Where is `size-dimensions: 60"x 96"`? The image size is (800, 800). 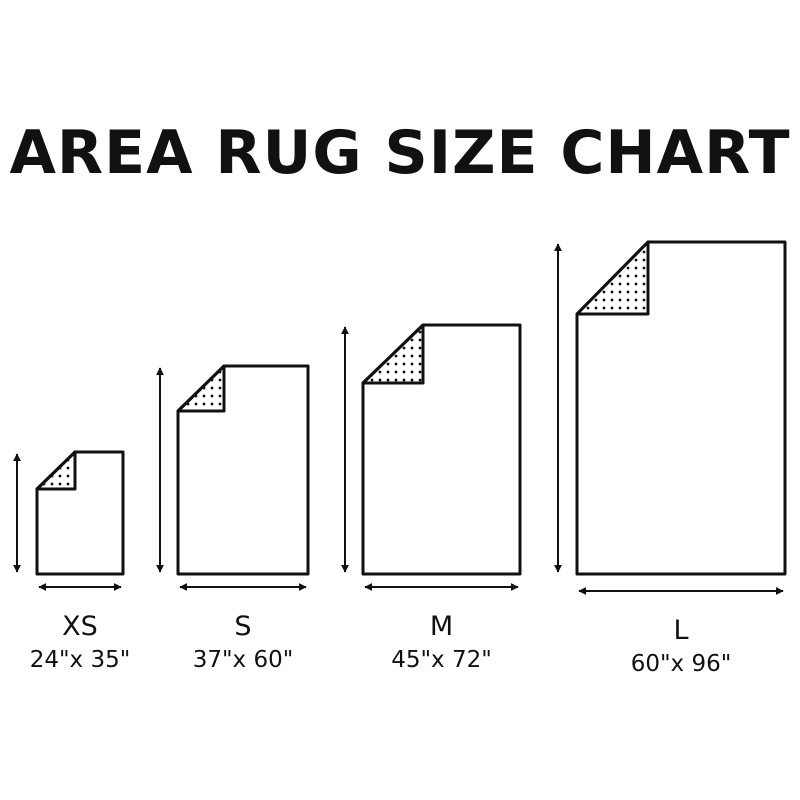
size-dimensions: 60"x 96" is located at coordinates (681, 664).